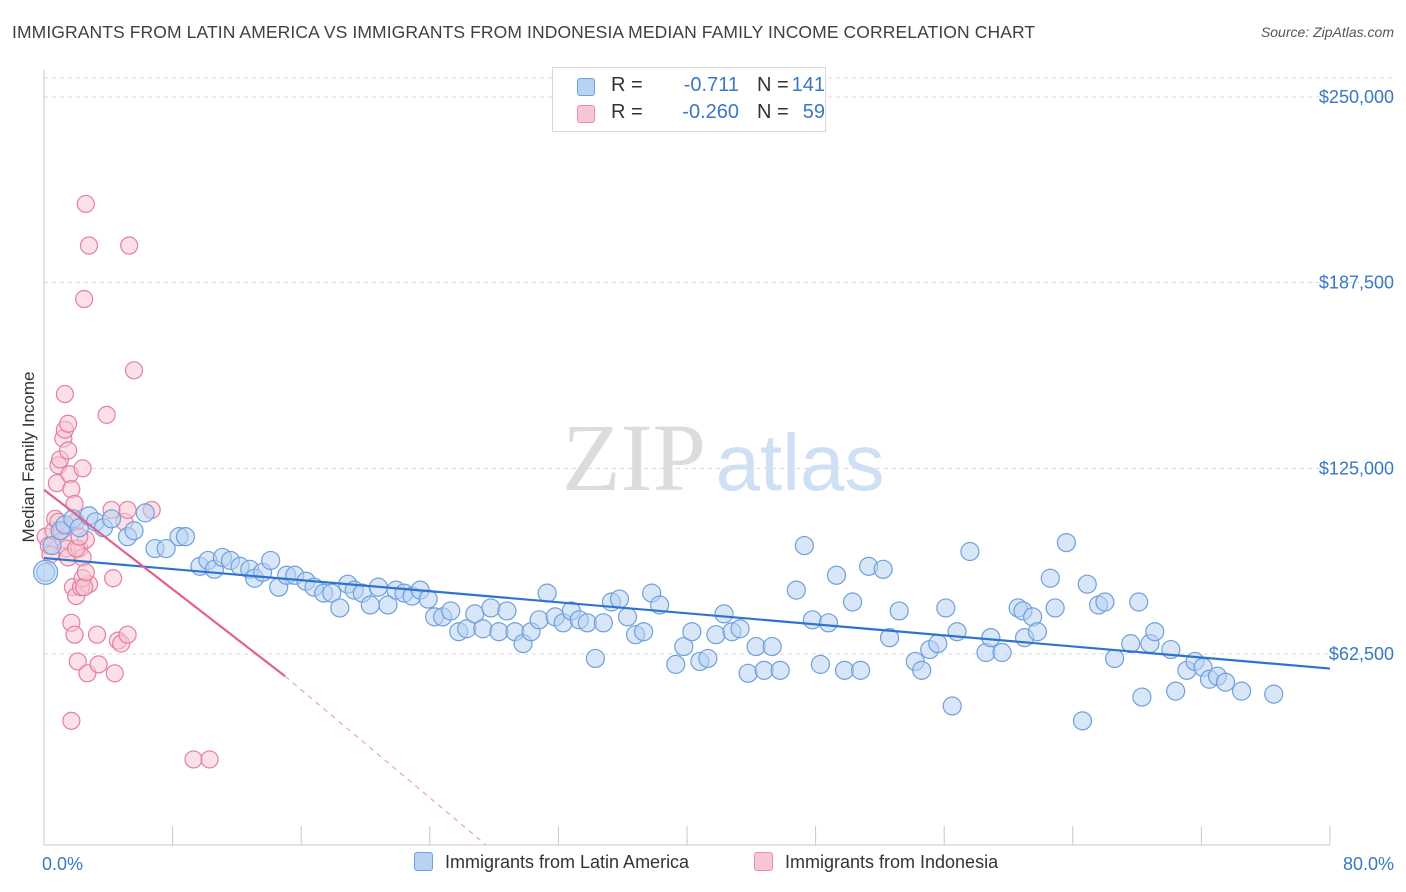 This screenshot has width=1406, height=892. I want to click on y-tick-label: $187,500, so click(1356, 283).